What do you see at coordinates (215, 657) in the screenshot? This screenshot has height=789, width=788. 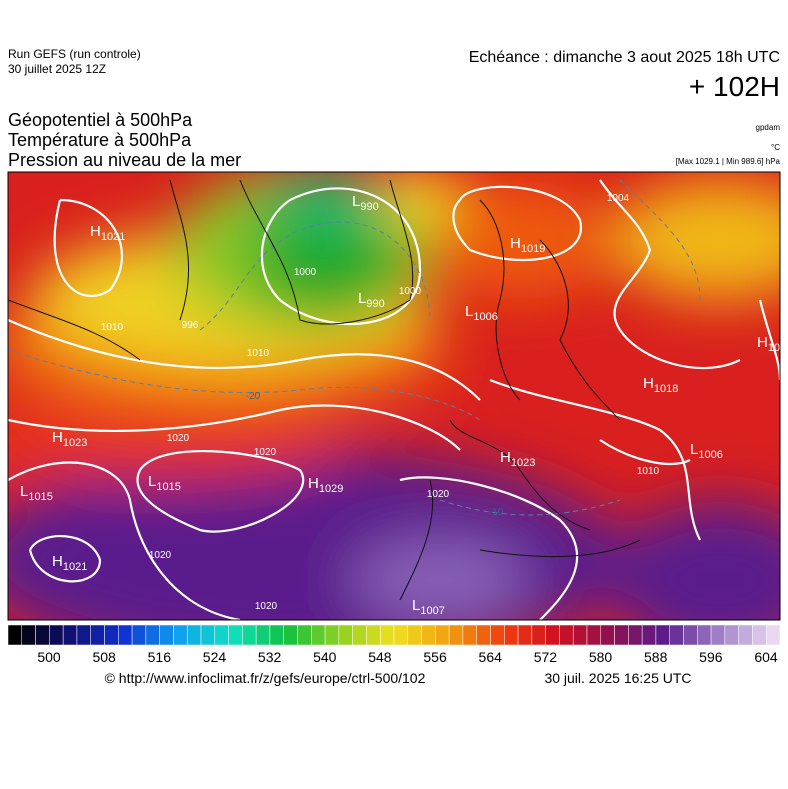 I see `colorbar-tick-label: 524` at bounding box center [215, 657].